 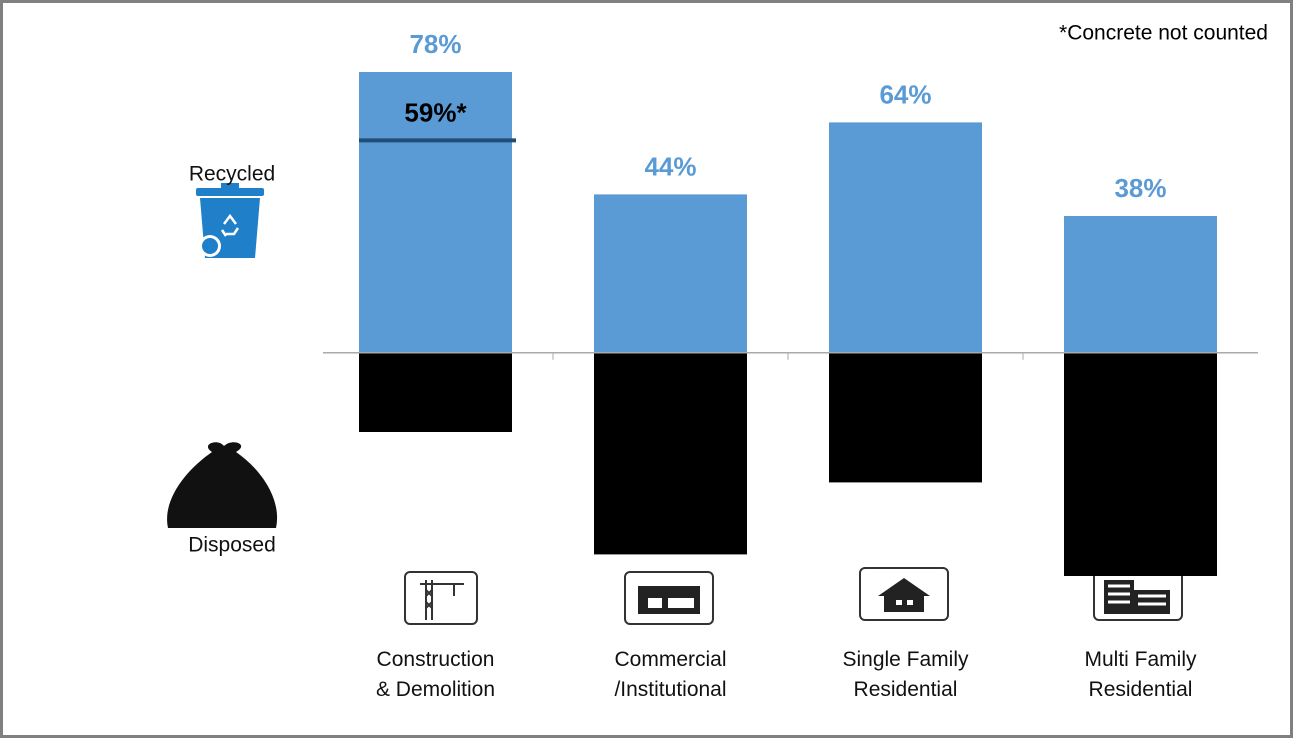 I want to click on value-label: 44%, so click(x=670, y=166).